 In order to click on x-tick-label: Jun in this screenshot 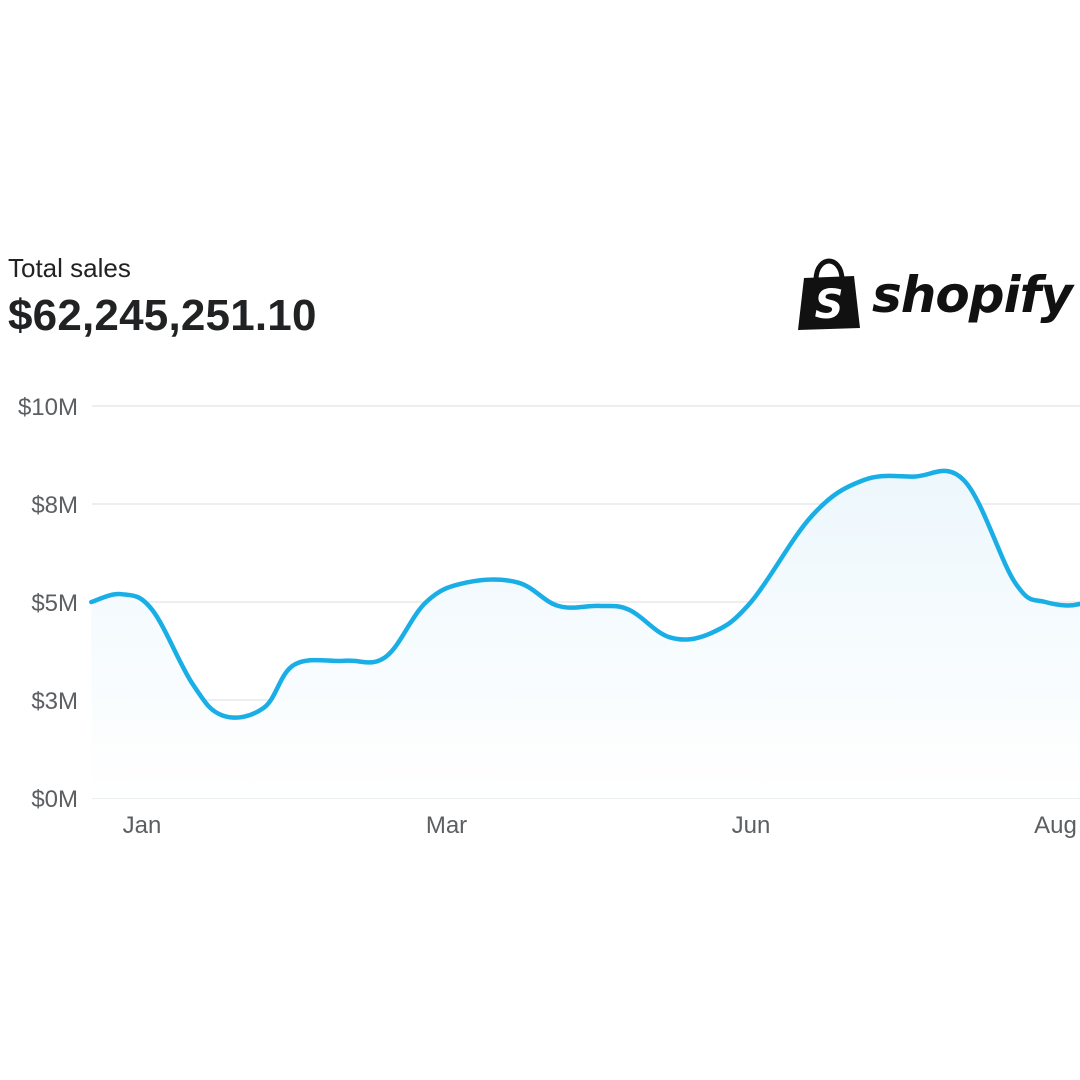, I will do `click(751, 825)`.